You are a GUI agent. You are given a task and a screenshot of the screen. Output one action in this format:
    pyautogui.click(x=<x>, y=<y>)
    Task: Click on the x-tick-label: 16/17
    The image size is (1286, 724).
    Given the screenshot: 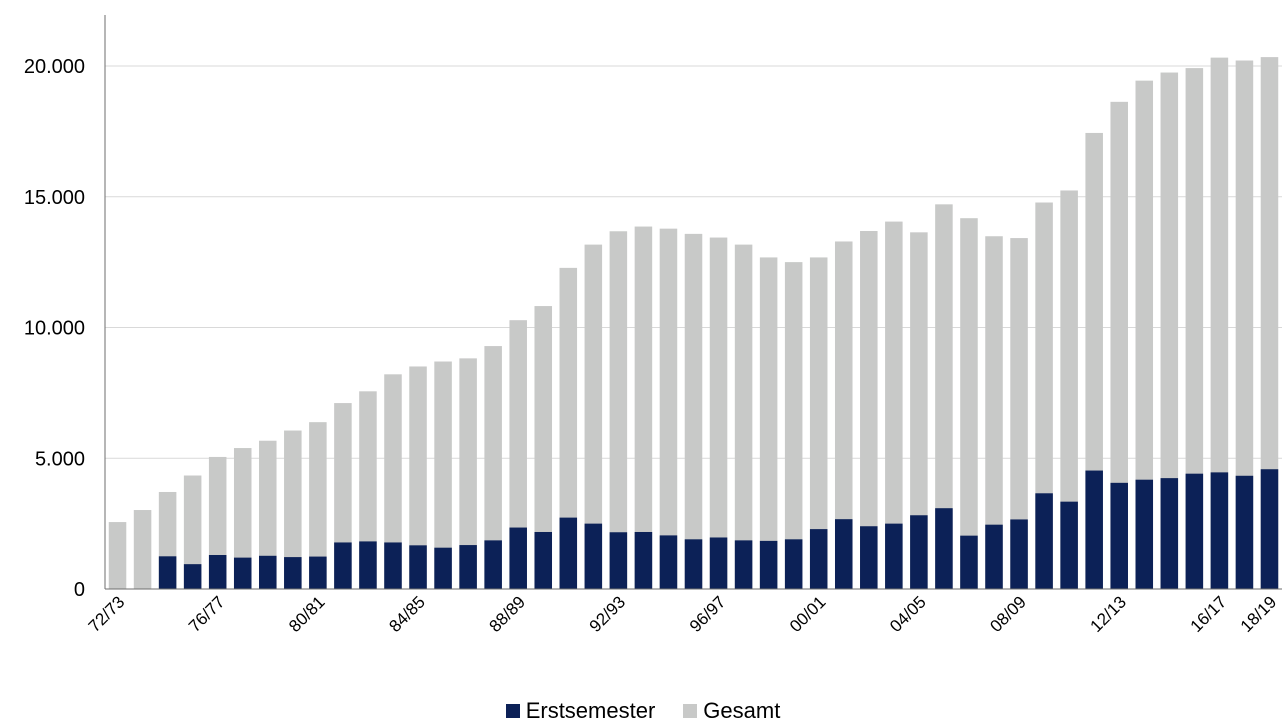 What is the action you would take?
    pyautogui.click(x=1209, y=614)
    